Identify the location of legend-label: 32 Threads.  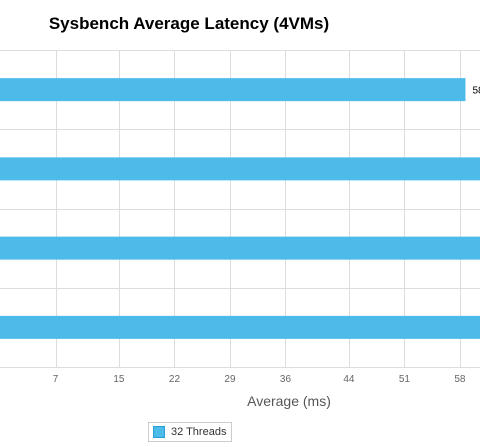
(199, 432).